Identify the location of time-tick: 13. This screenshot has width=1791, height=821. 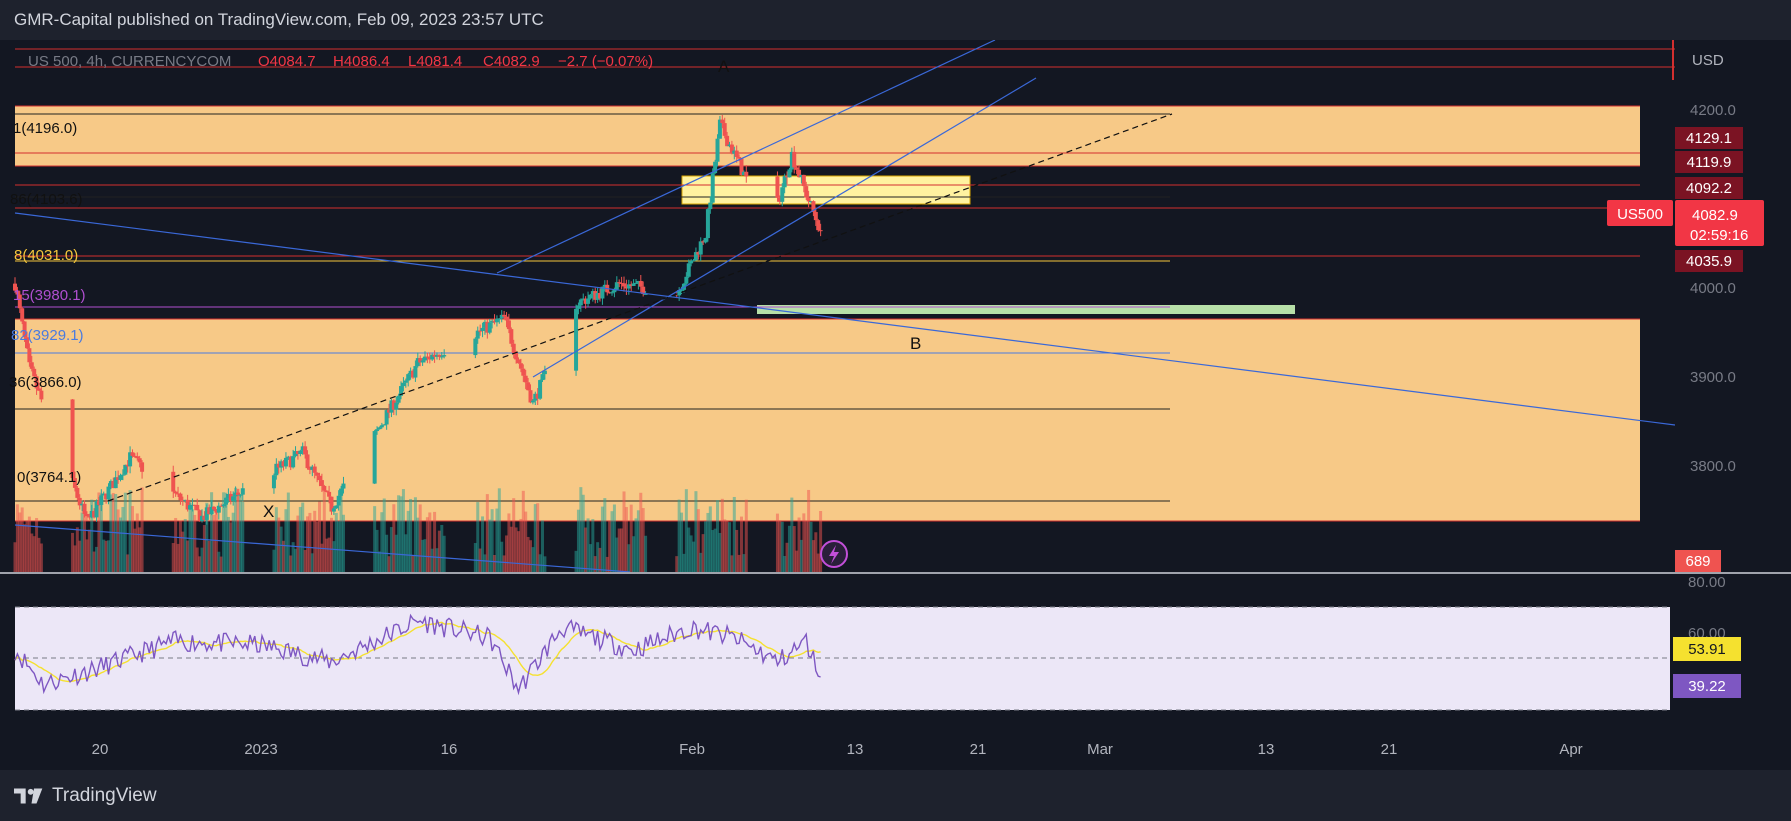
(855, 749).